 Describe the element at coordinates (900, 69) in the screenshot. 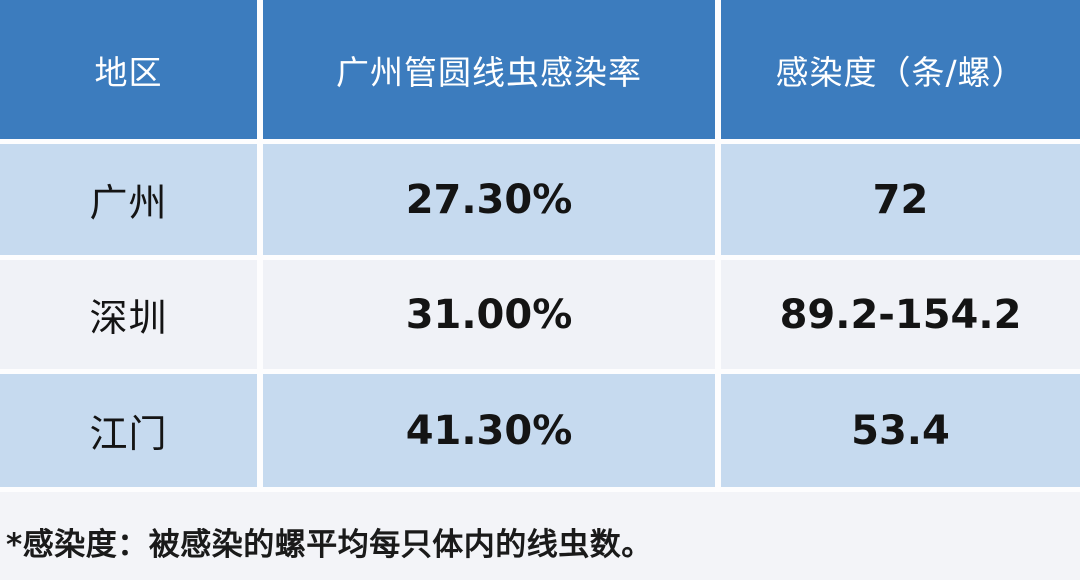

I see `column-header-infection-degree: 感染度（条/螺）` at that location.